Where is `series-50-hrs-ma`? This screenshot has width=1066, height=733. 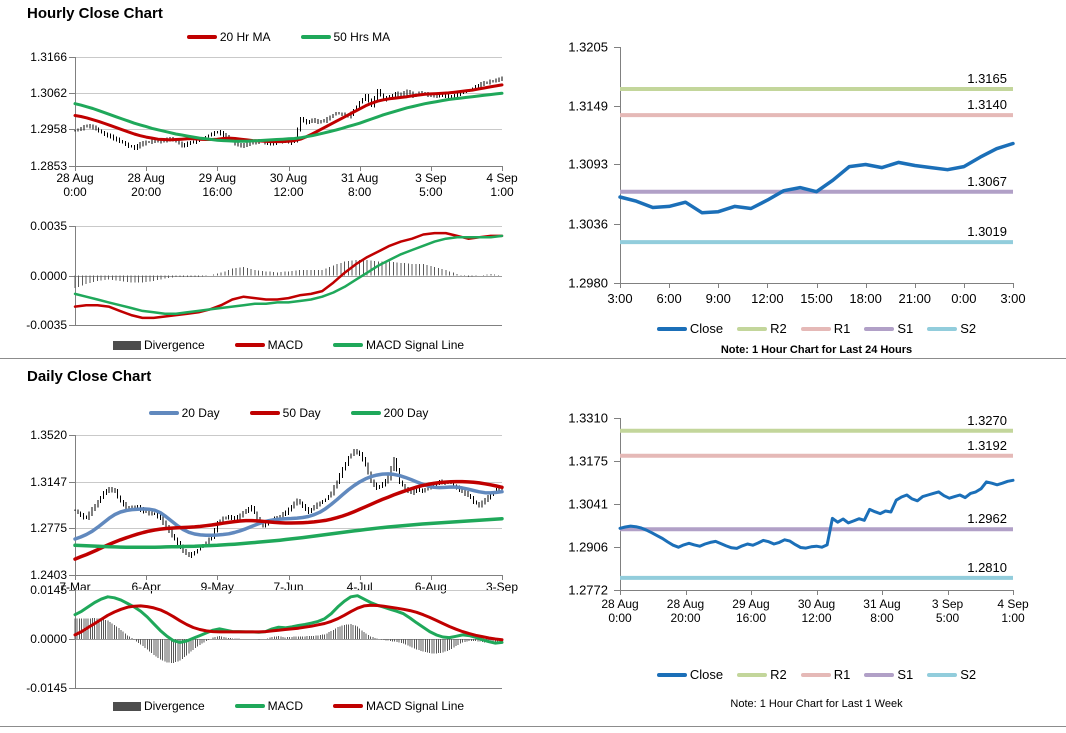
series-50-hrs-ma is located at coordinates (288, 117).